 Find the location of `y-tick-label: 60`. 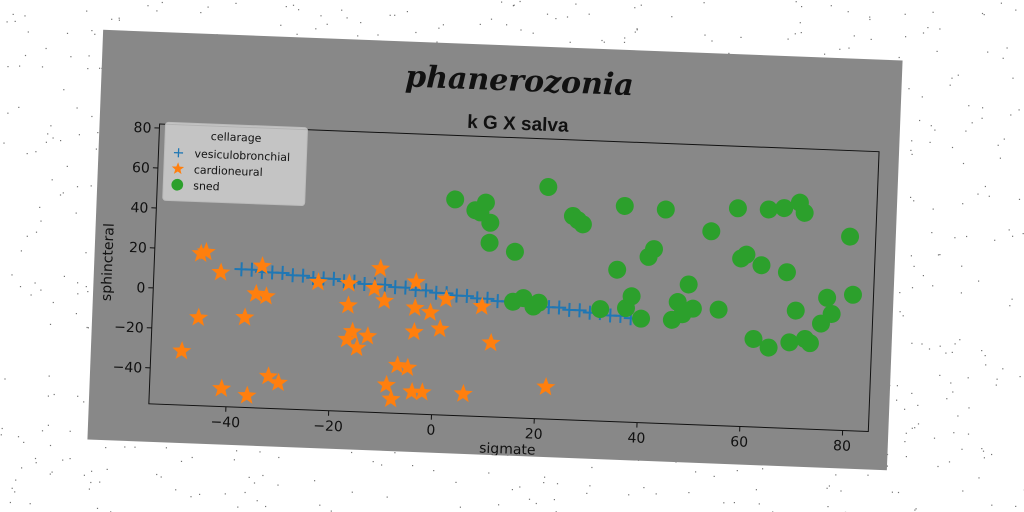

y-tick-label: 60 is located at coordinates (141, 168).